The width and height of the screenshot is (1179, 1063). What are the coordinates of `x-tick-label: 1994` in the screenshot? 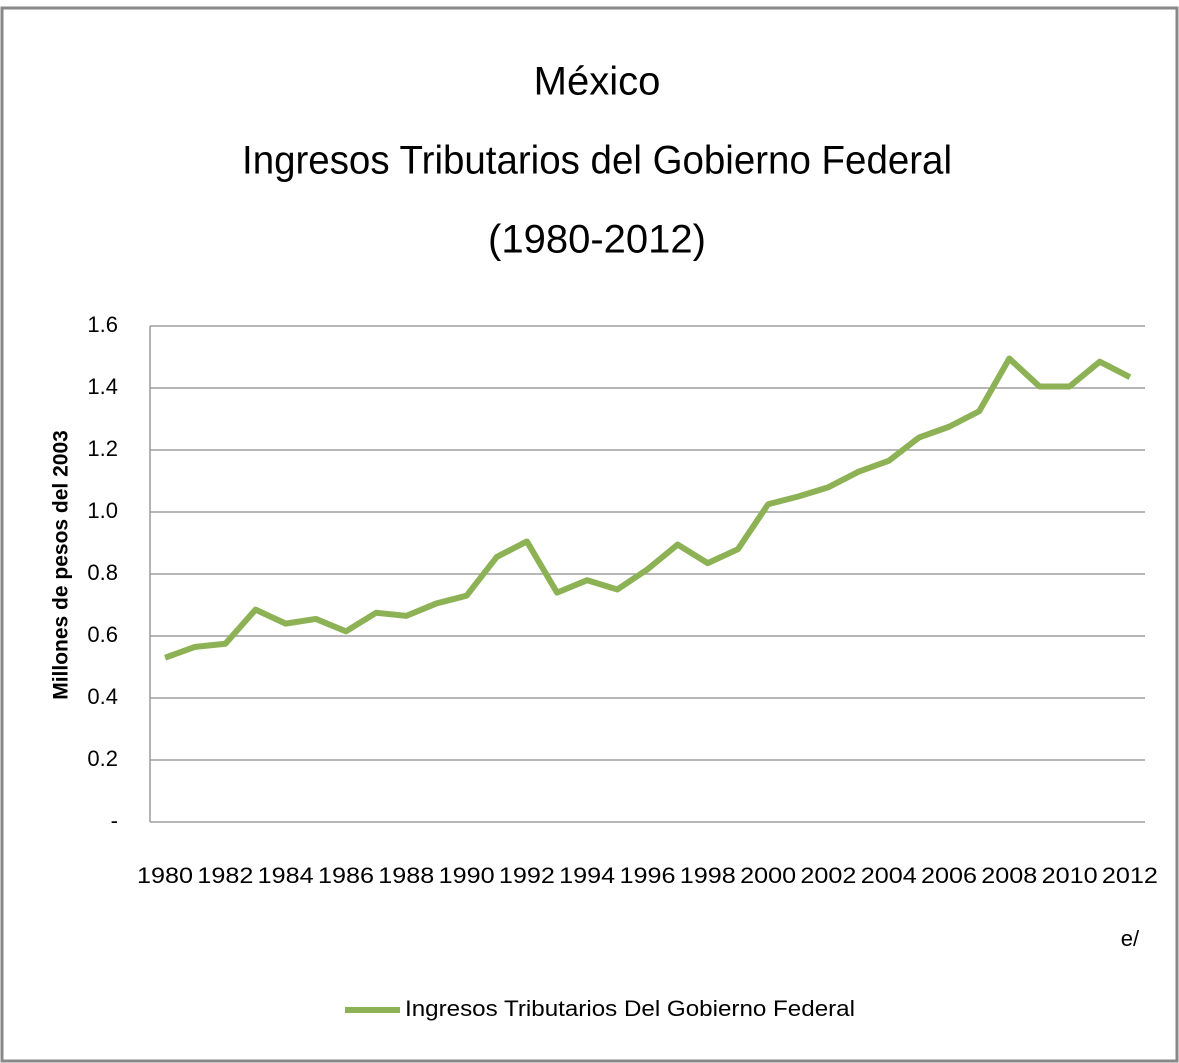 It's located at (587, 875).